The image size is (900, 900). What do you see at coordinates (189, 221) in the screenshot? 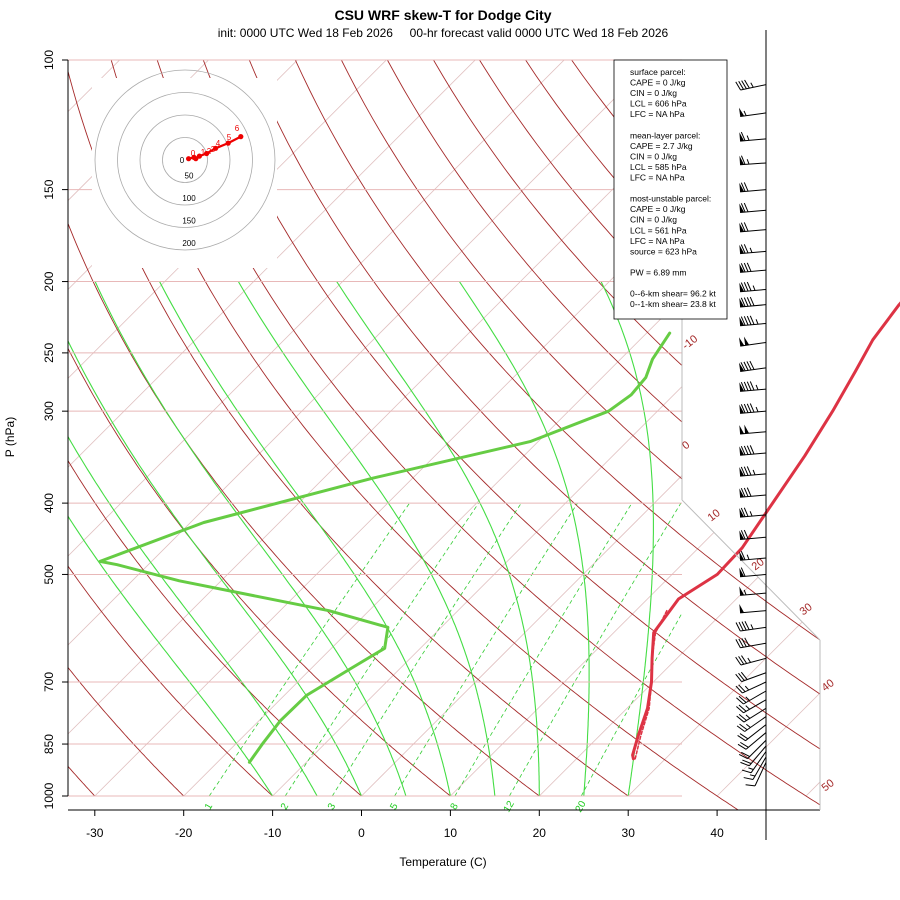
I see `hodograph-ring-label: 150` at bounding box center [189, 221].